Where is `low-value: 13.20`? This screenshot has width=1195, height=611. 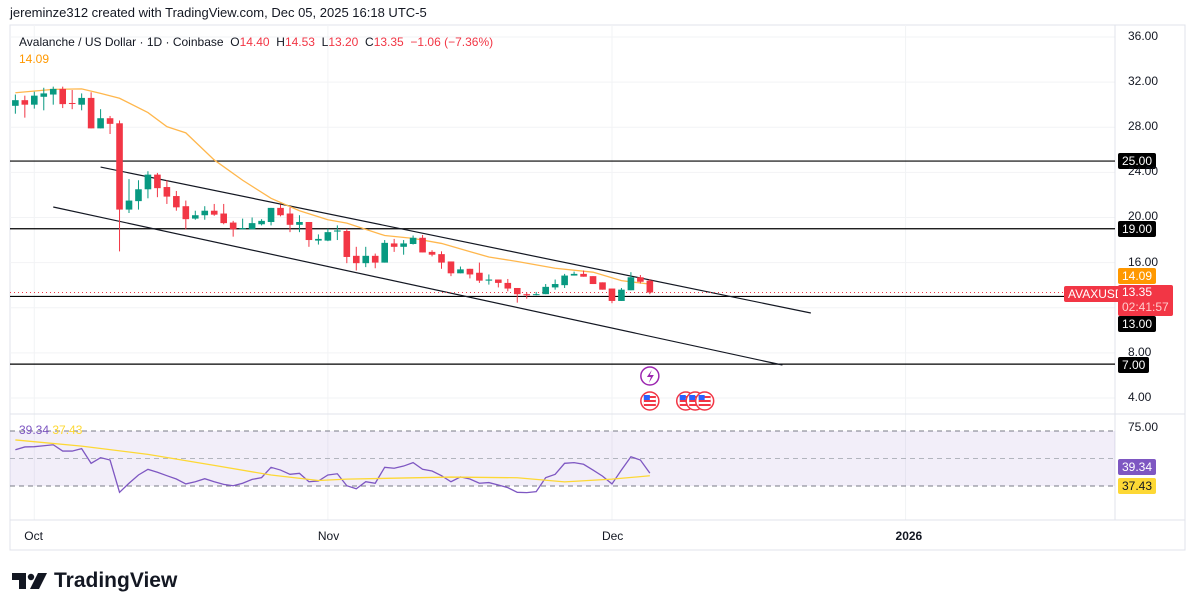
low-value: 13.20 is located at coordinates (343, 42).